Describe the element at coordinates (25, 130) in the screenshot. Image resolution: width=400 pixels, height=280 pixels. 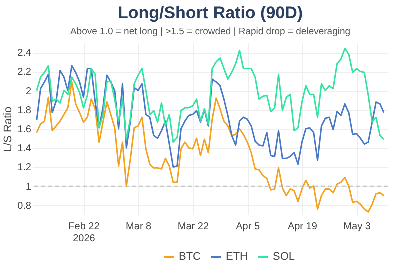
I see `y-tick-label: 1.6` at that location.